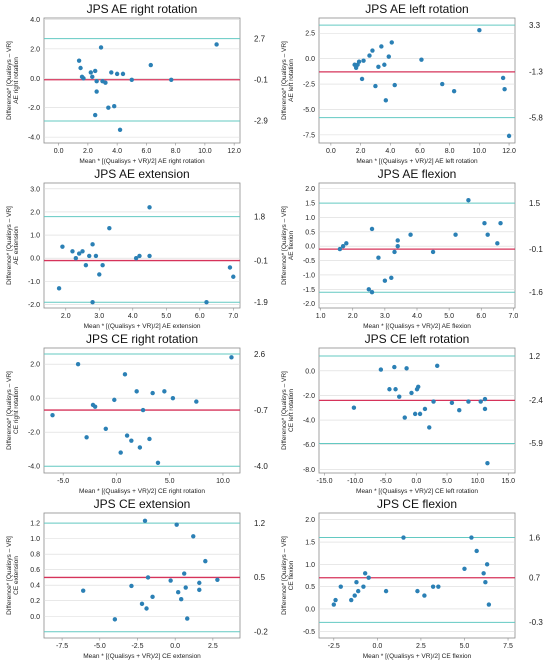  Describe the element at coordinates (147, 151) in the screenshot. I see `x-tick-label: 6.0` at that location.